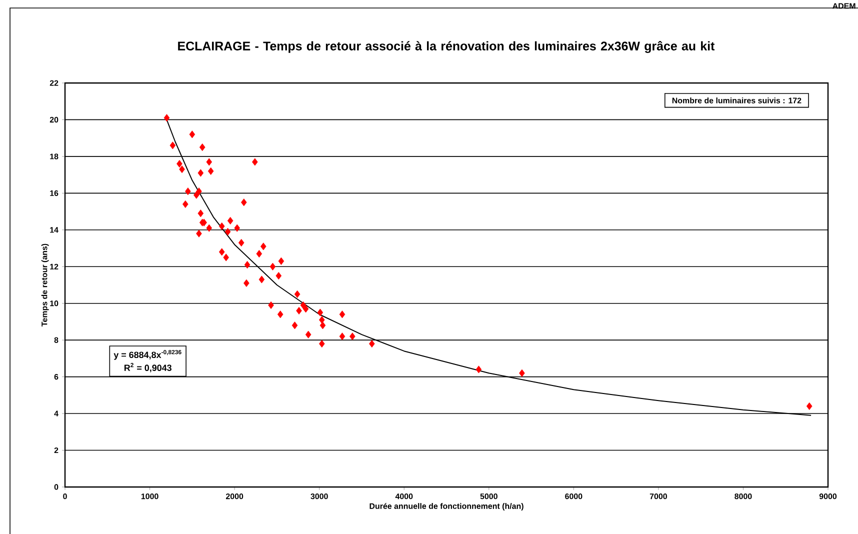 The height and width of the screenshot is (534, 858). I want to click on annotation: R$^{2}$ = 0,9043, so click(148, 367).